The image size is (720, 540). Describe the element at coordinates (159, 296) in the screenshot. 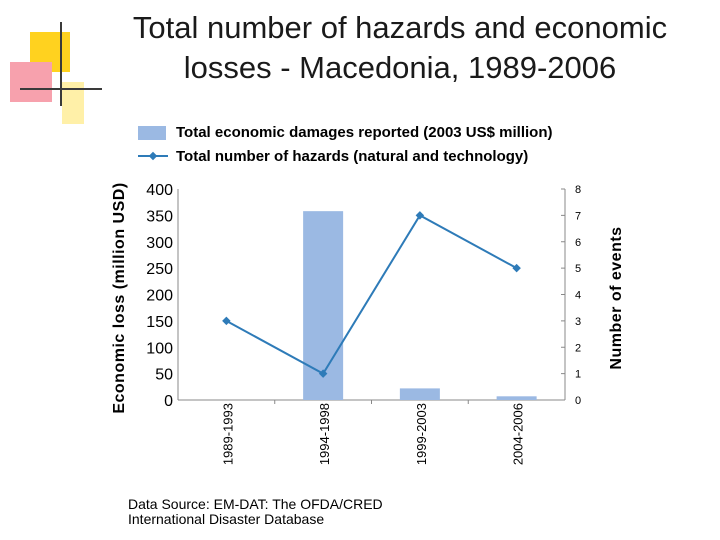

I see `y-tick-left-label: 200` at that location.